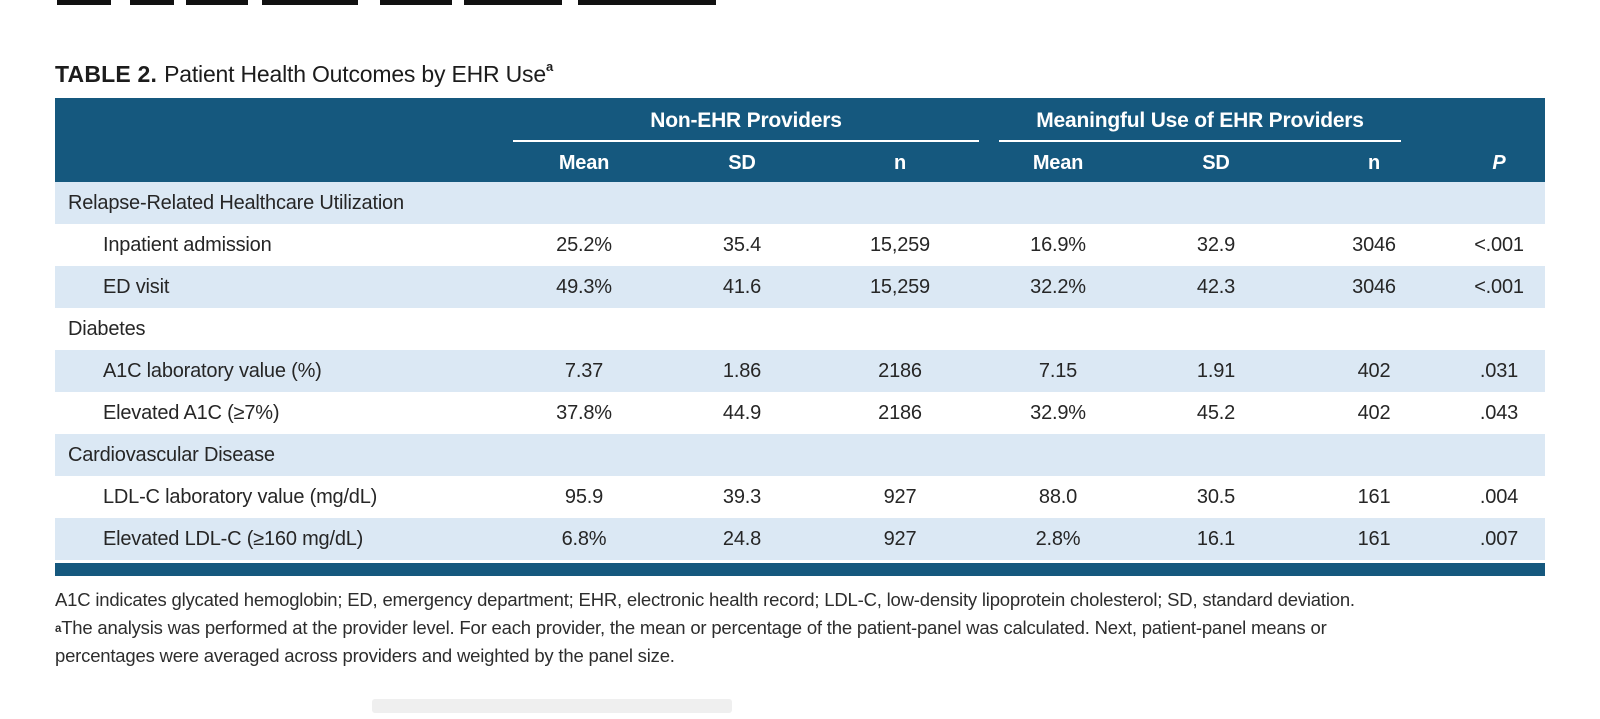 The height and width of the screenshot is (719, 1600). Describe the element at coordinates (584, 244) in the screenshot. I see `value-cell: 25.2%` at that location.